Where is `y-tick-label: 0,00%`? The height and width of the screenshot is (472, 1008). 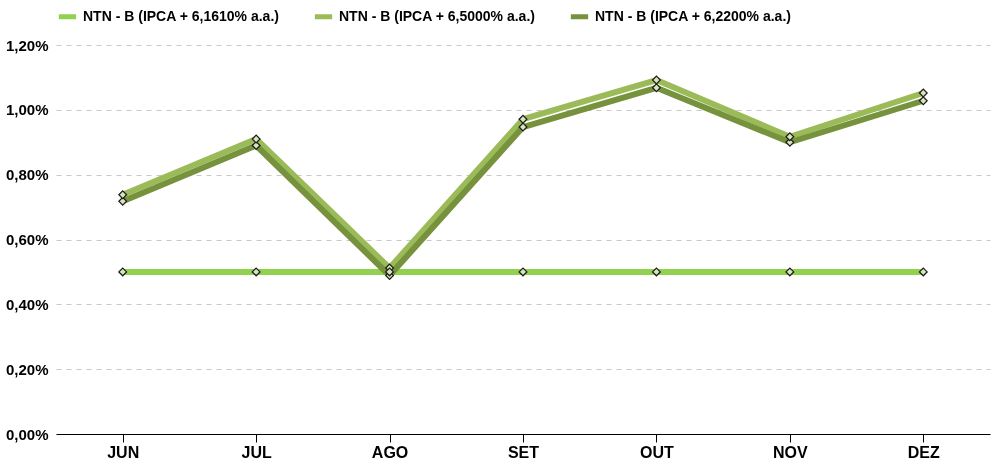
y-tick-label: 0,00% is located at coordinates (27, 434).